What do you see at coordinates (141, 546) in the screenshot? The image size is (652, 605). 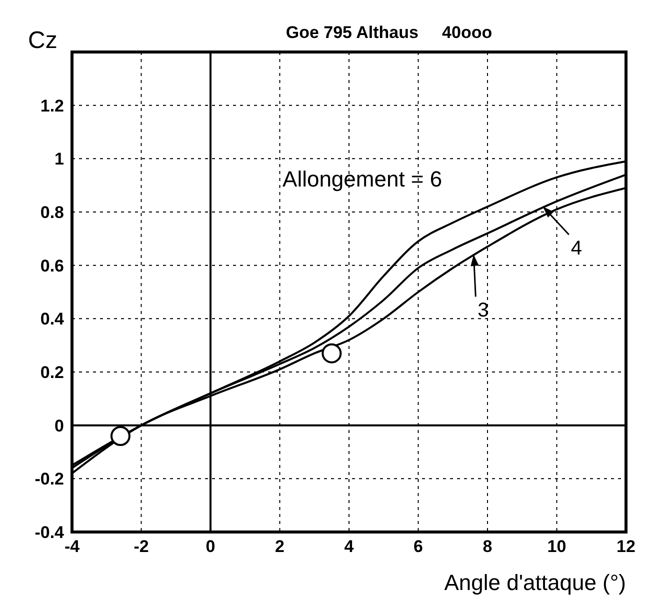 I see `x-tick-label: -2` at bounding box center [141, 546].